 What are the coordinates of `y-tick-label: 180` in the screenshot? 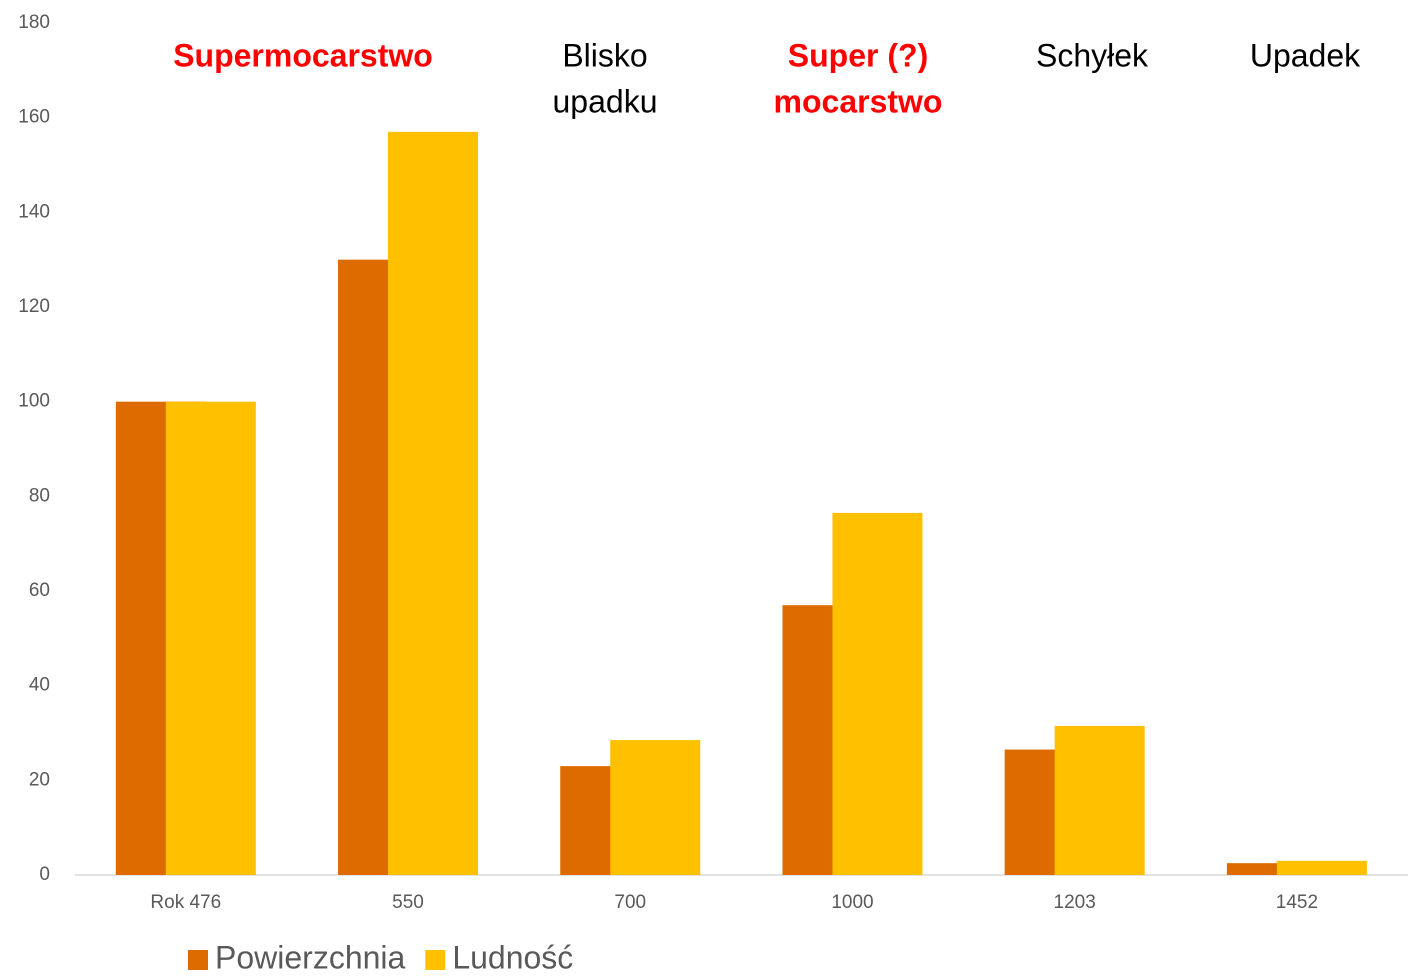 It's located at (34, 22).